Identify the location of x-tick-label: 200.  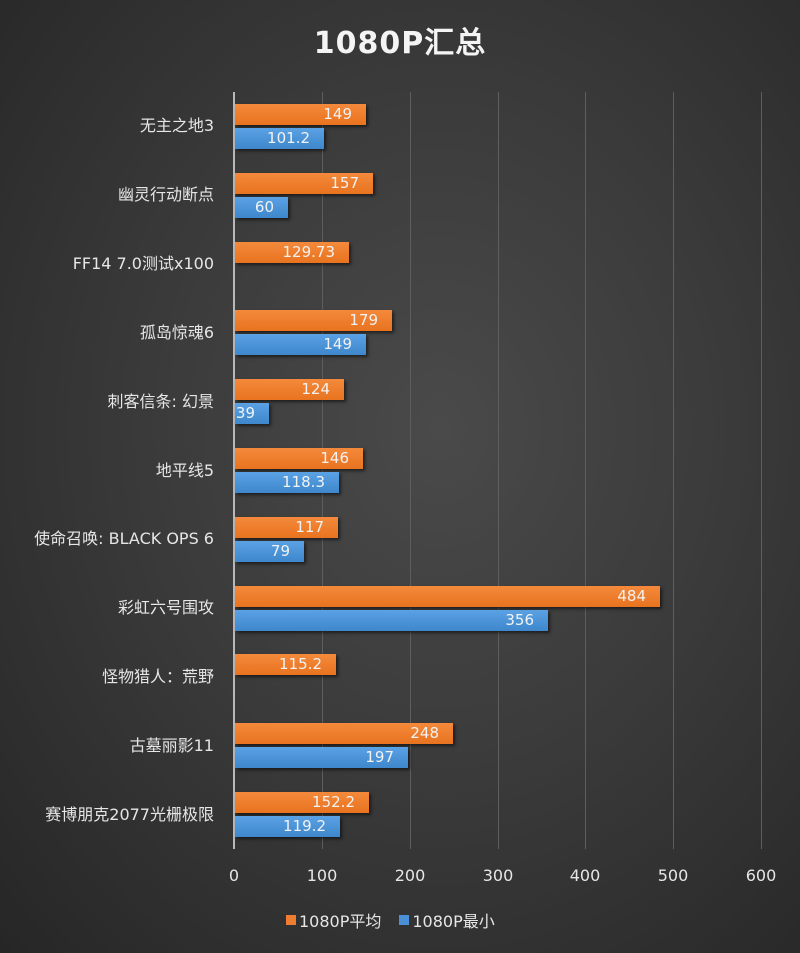
(410, 875).